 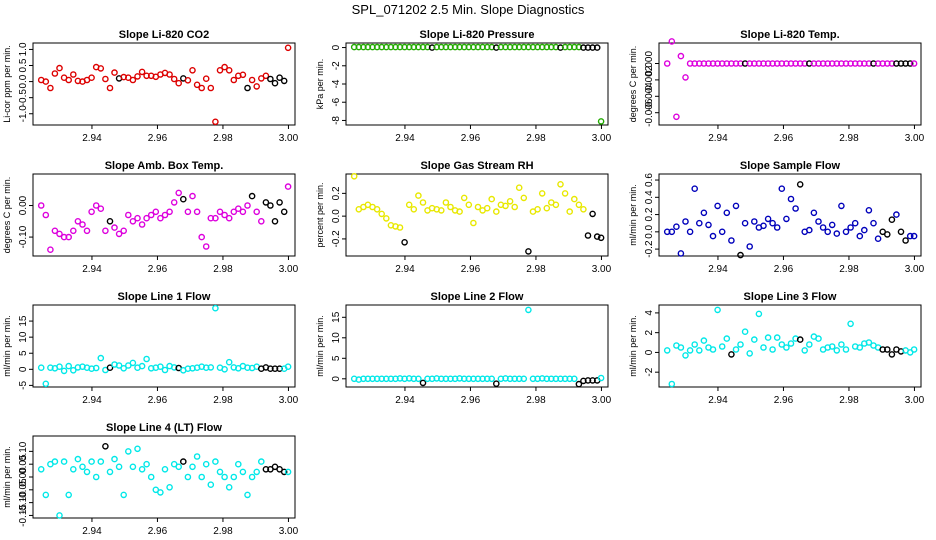 I want to click on y-tick-label: 0, so click(x=649, y=352).